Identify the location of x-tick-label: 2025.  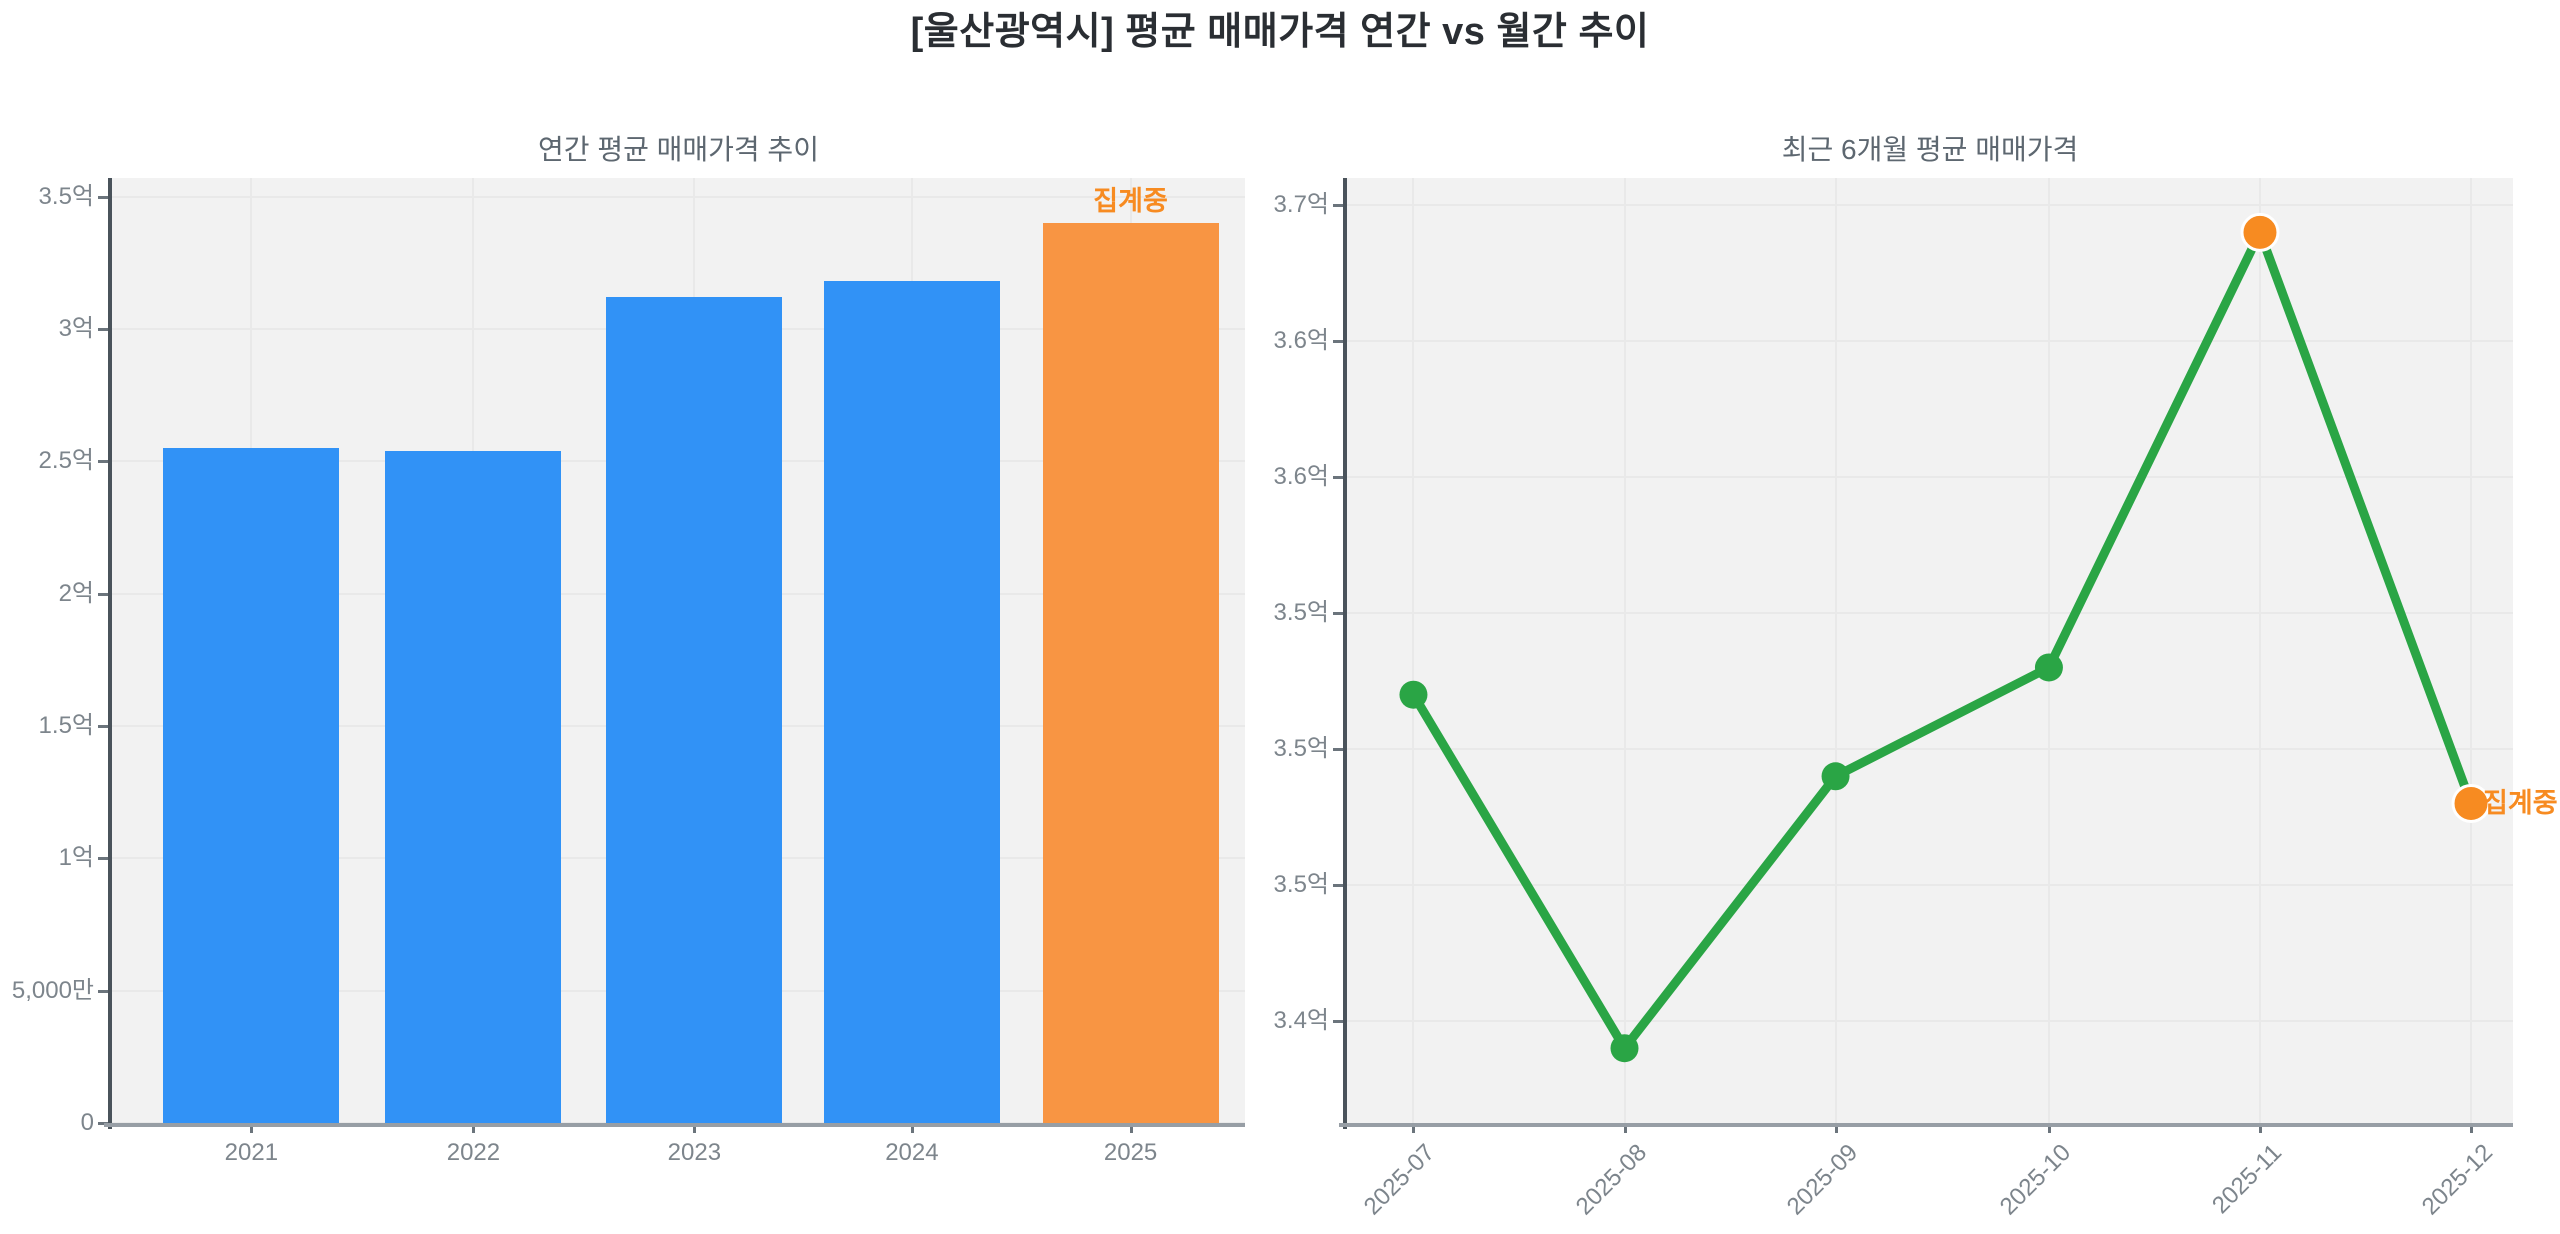
(1130, 1152).